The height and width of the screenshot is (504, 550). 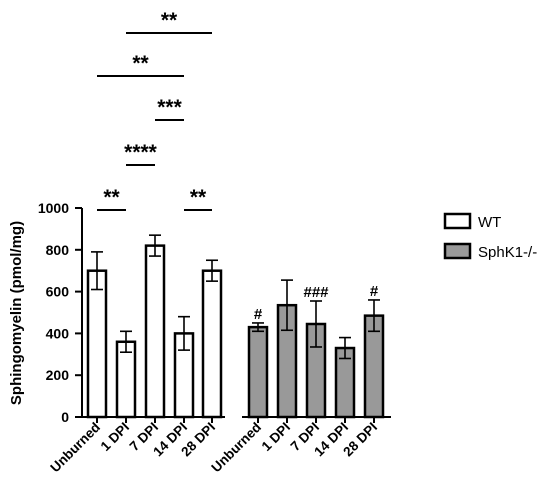 What do you see at coordinates (507, 252) in the screenshot?
I see `legend-label-sphk1: SphK1-/-` at bounding box center [507, 252].